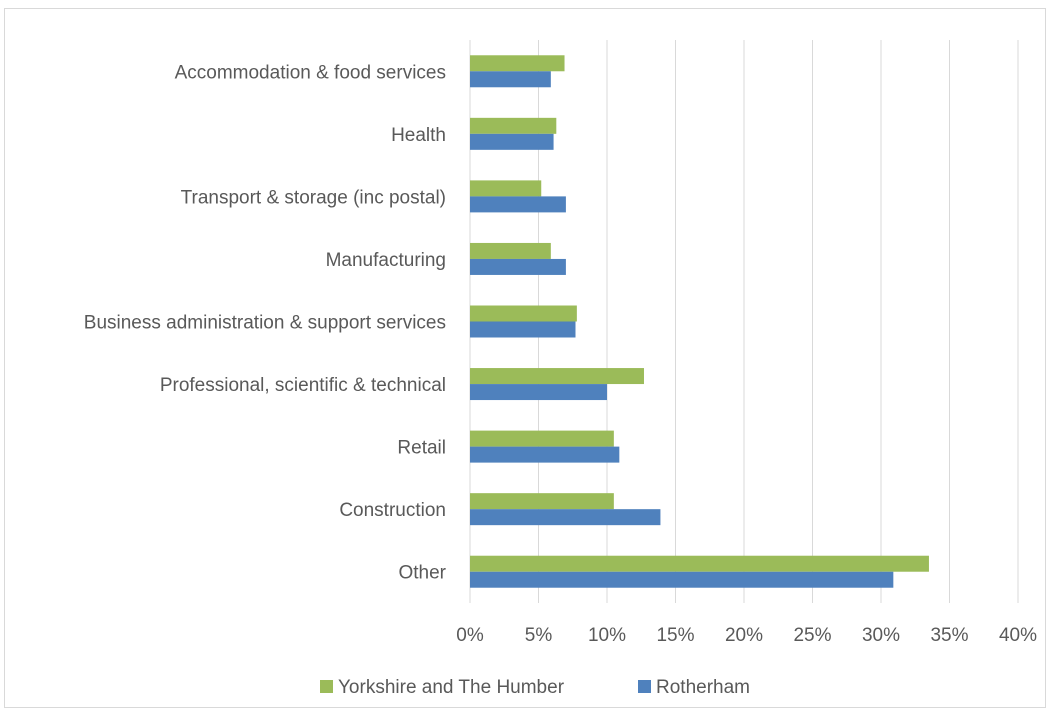  Describe the element at coordinates (326, 686) in the screenshot. I see `legend-swatch-yorkshire` at that location.